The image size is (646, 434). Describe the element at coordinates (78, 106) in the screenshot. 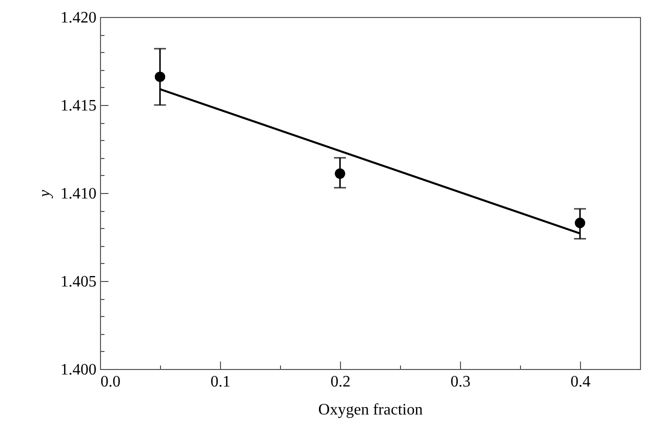

I see `y-tick-label: 1.415` at that location.